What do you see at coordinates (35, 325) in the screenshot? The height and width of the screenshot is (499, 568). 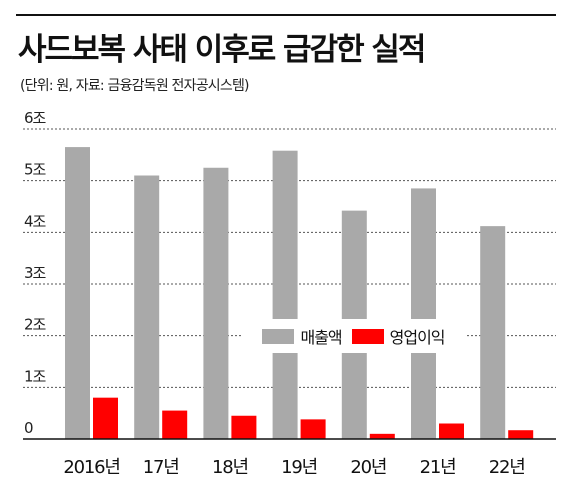 I see `y-tick-label: 2조` at bounding box center [35, 325].